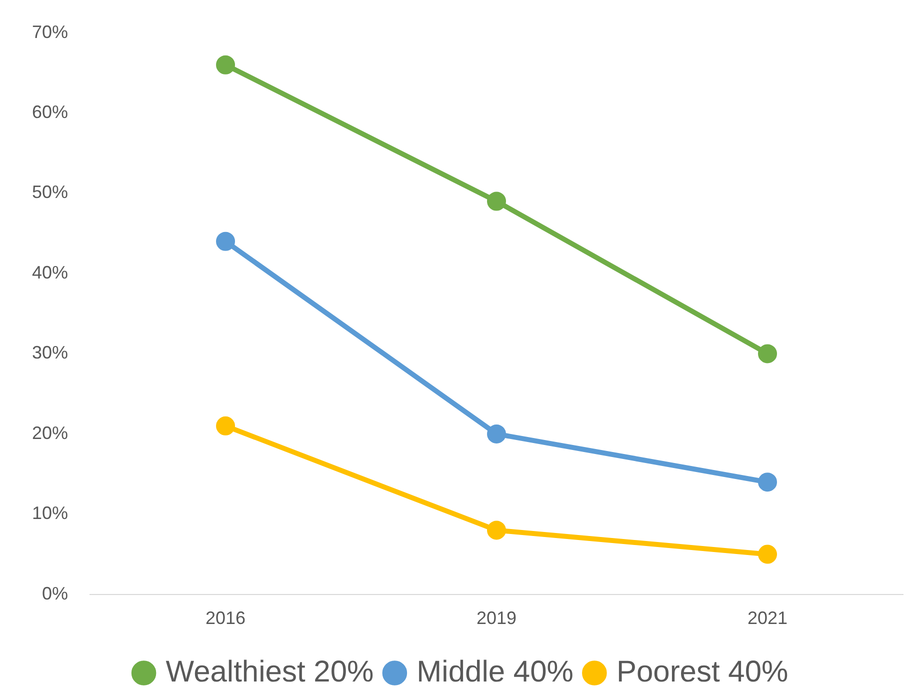  I want to click on y-tick-label: 60%, so click(50, 112).